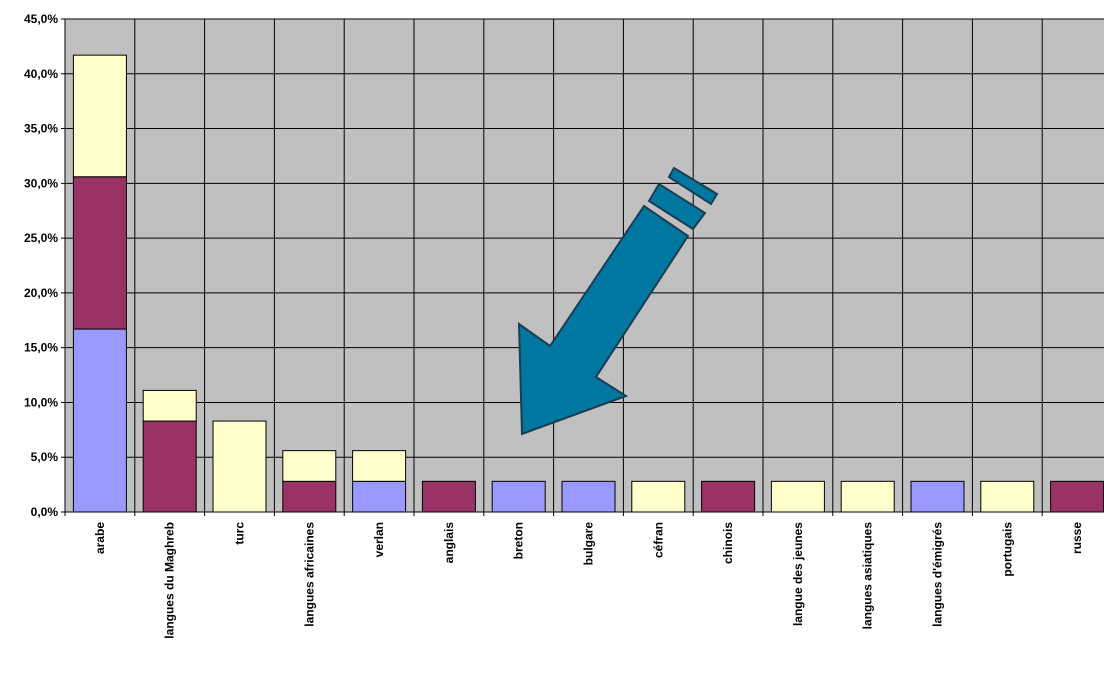  What do you see at coordinates (45, 457) in the screenshot?
I see `y-tick-label: 5,0%` at bounding box center [45, 457].